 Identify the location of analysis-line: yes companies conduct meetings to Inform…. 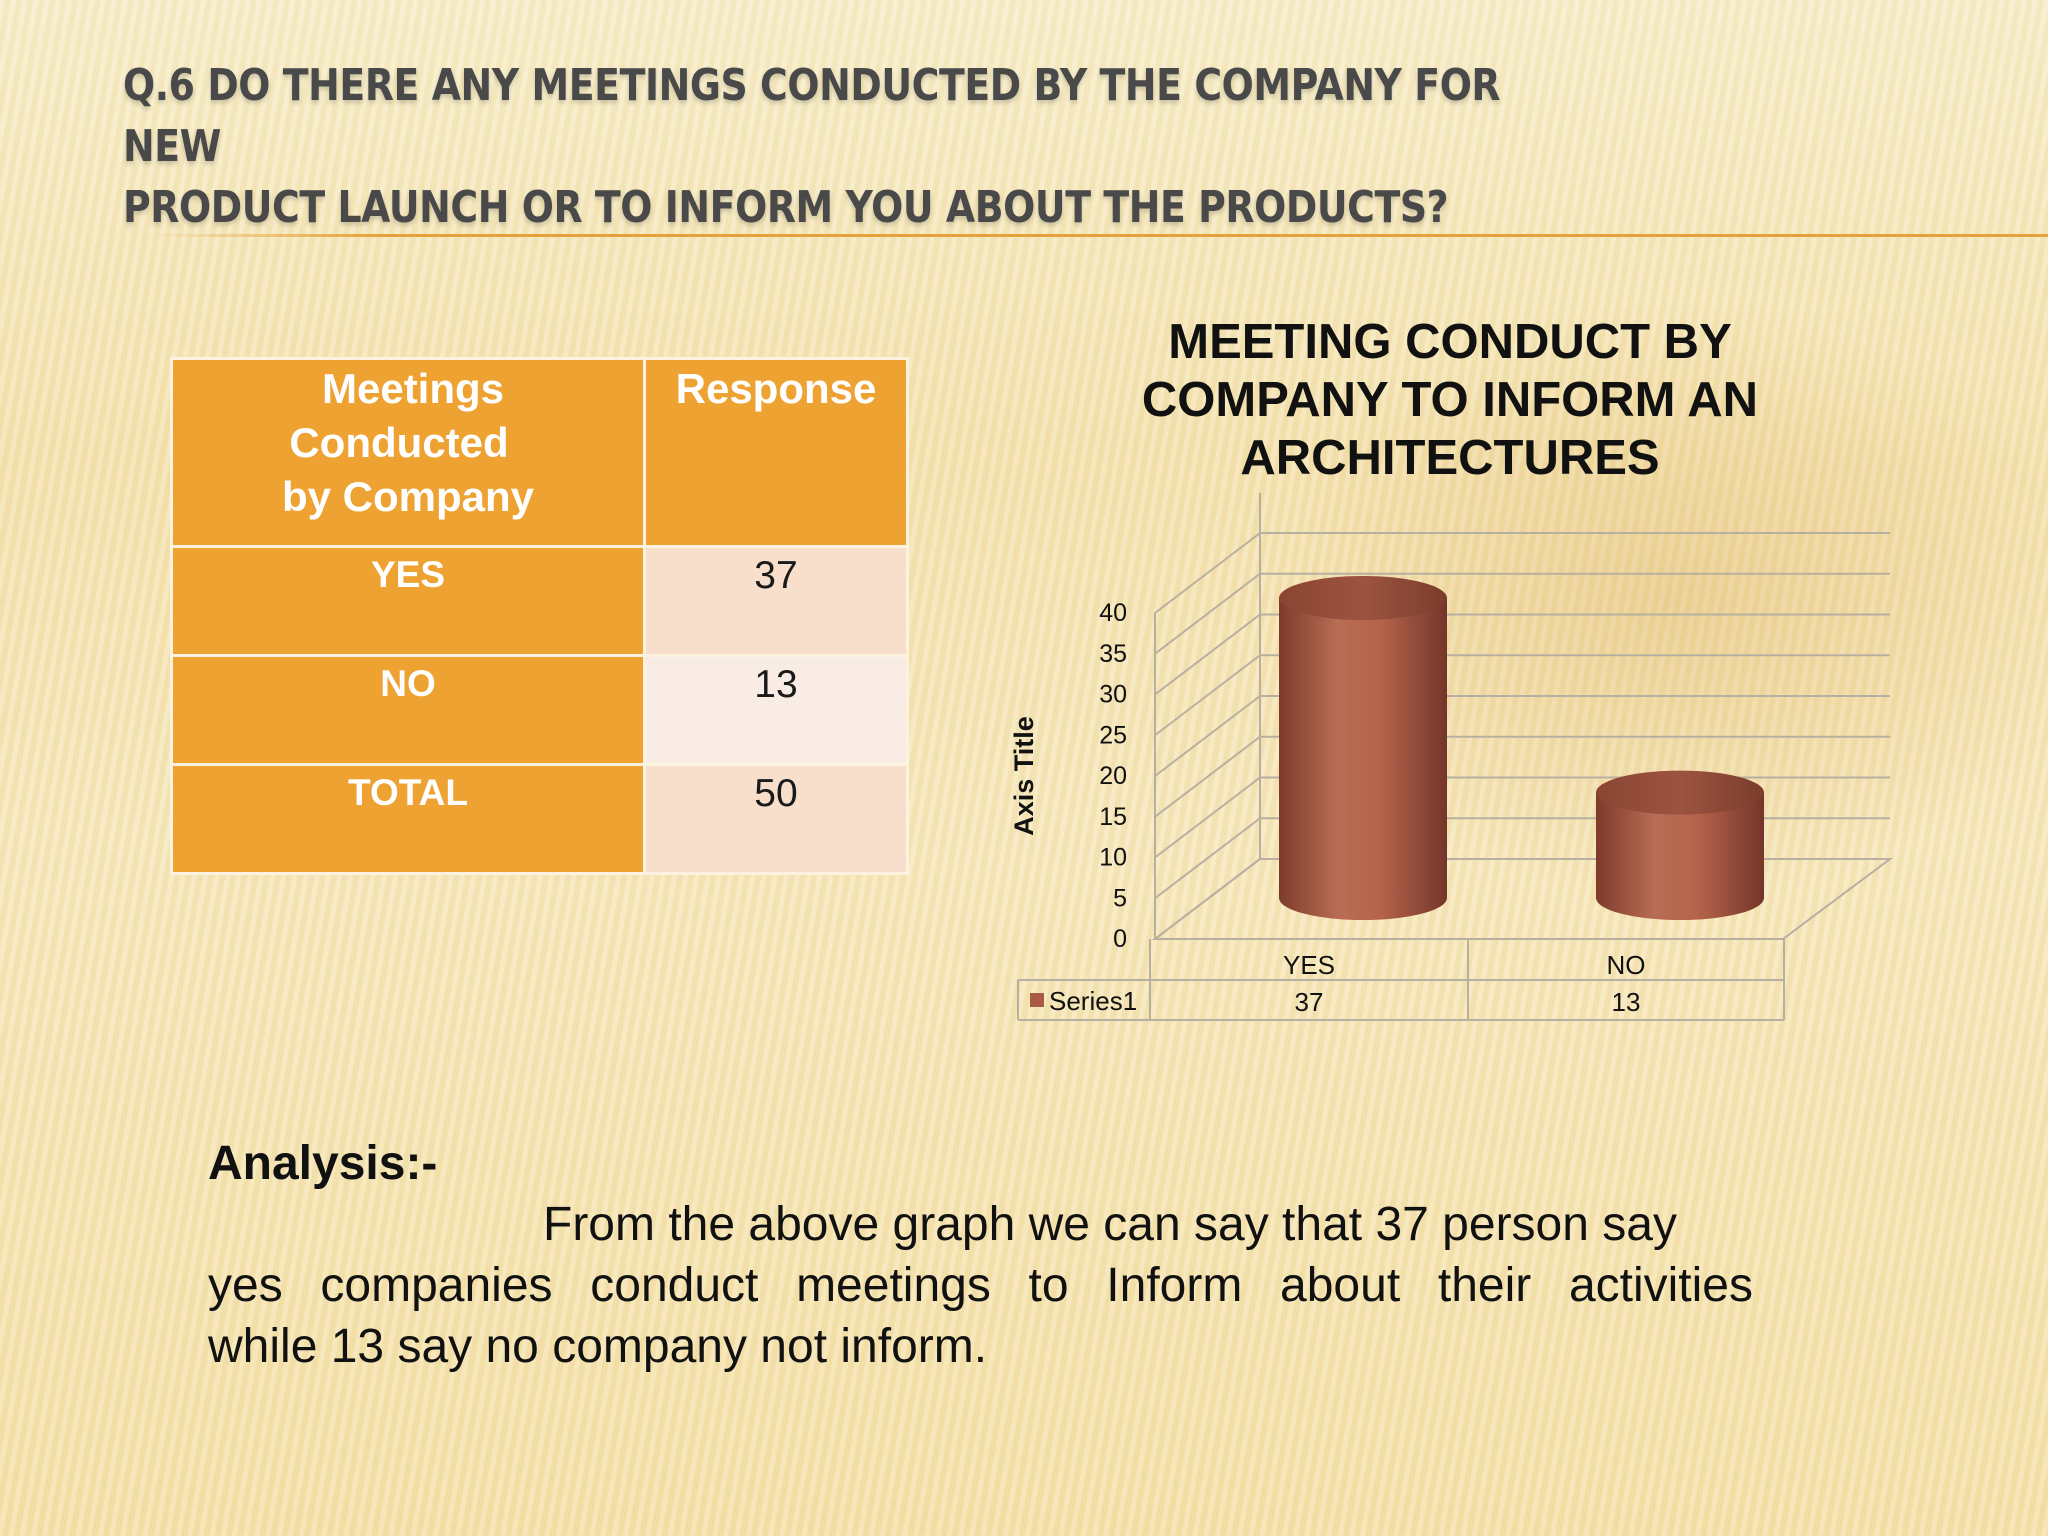
(980, 1285).